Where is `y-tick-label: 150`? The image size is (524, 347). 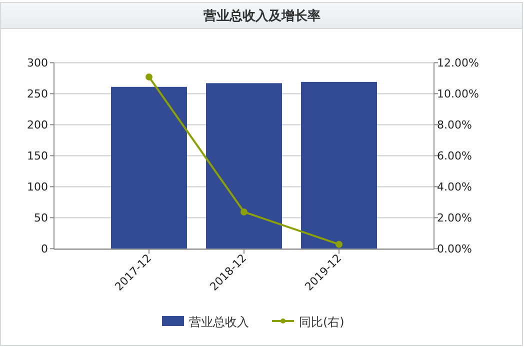
y-tick-label: 150 is located at coordinates (37, 156).